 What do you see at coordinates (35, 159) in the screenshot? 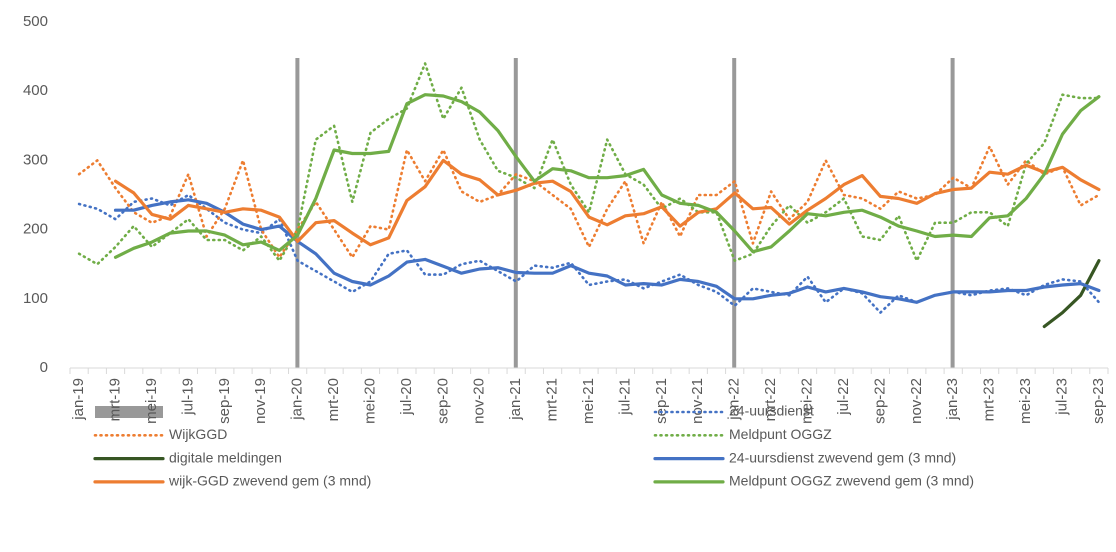
I see `y-tick-label: 300` at bounding box center [35, 159].